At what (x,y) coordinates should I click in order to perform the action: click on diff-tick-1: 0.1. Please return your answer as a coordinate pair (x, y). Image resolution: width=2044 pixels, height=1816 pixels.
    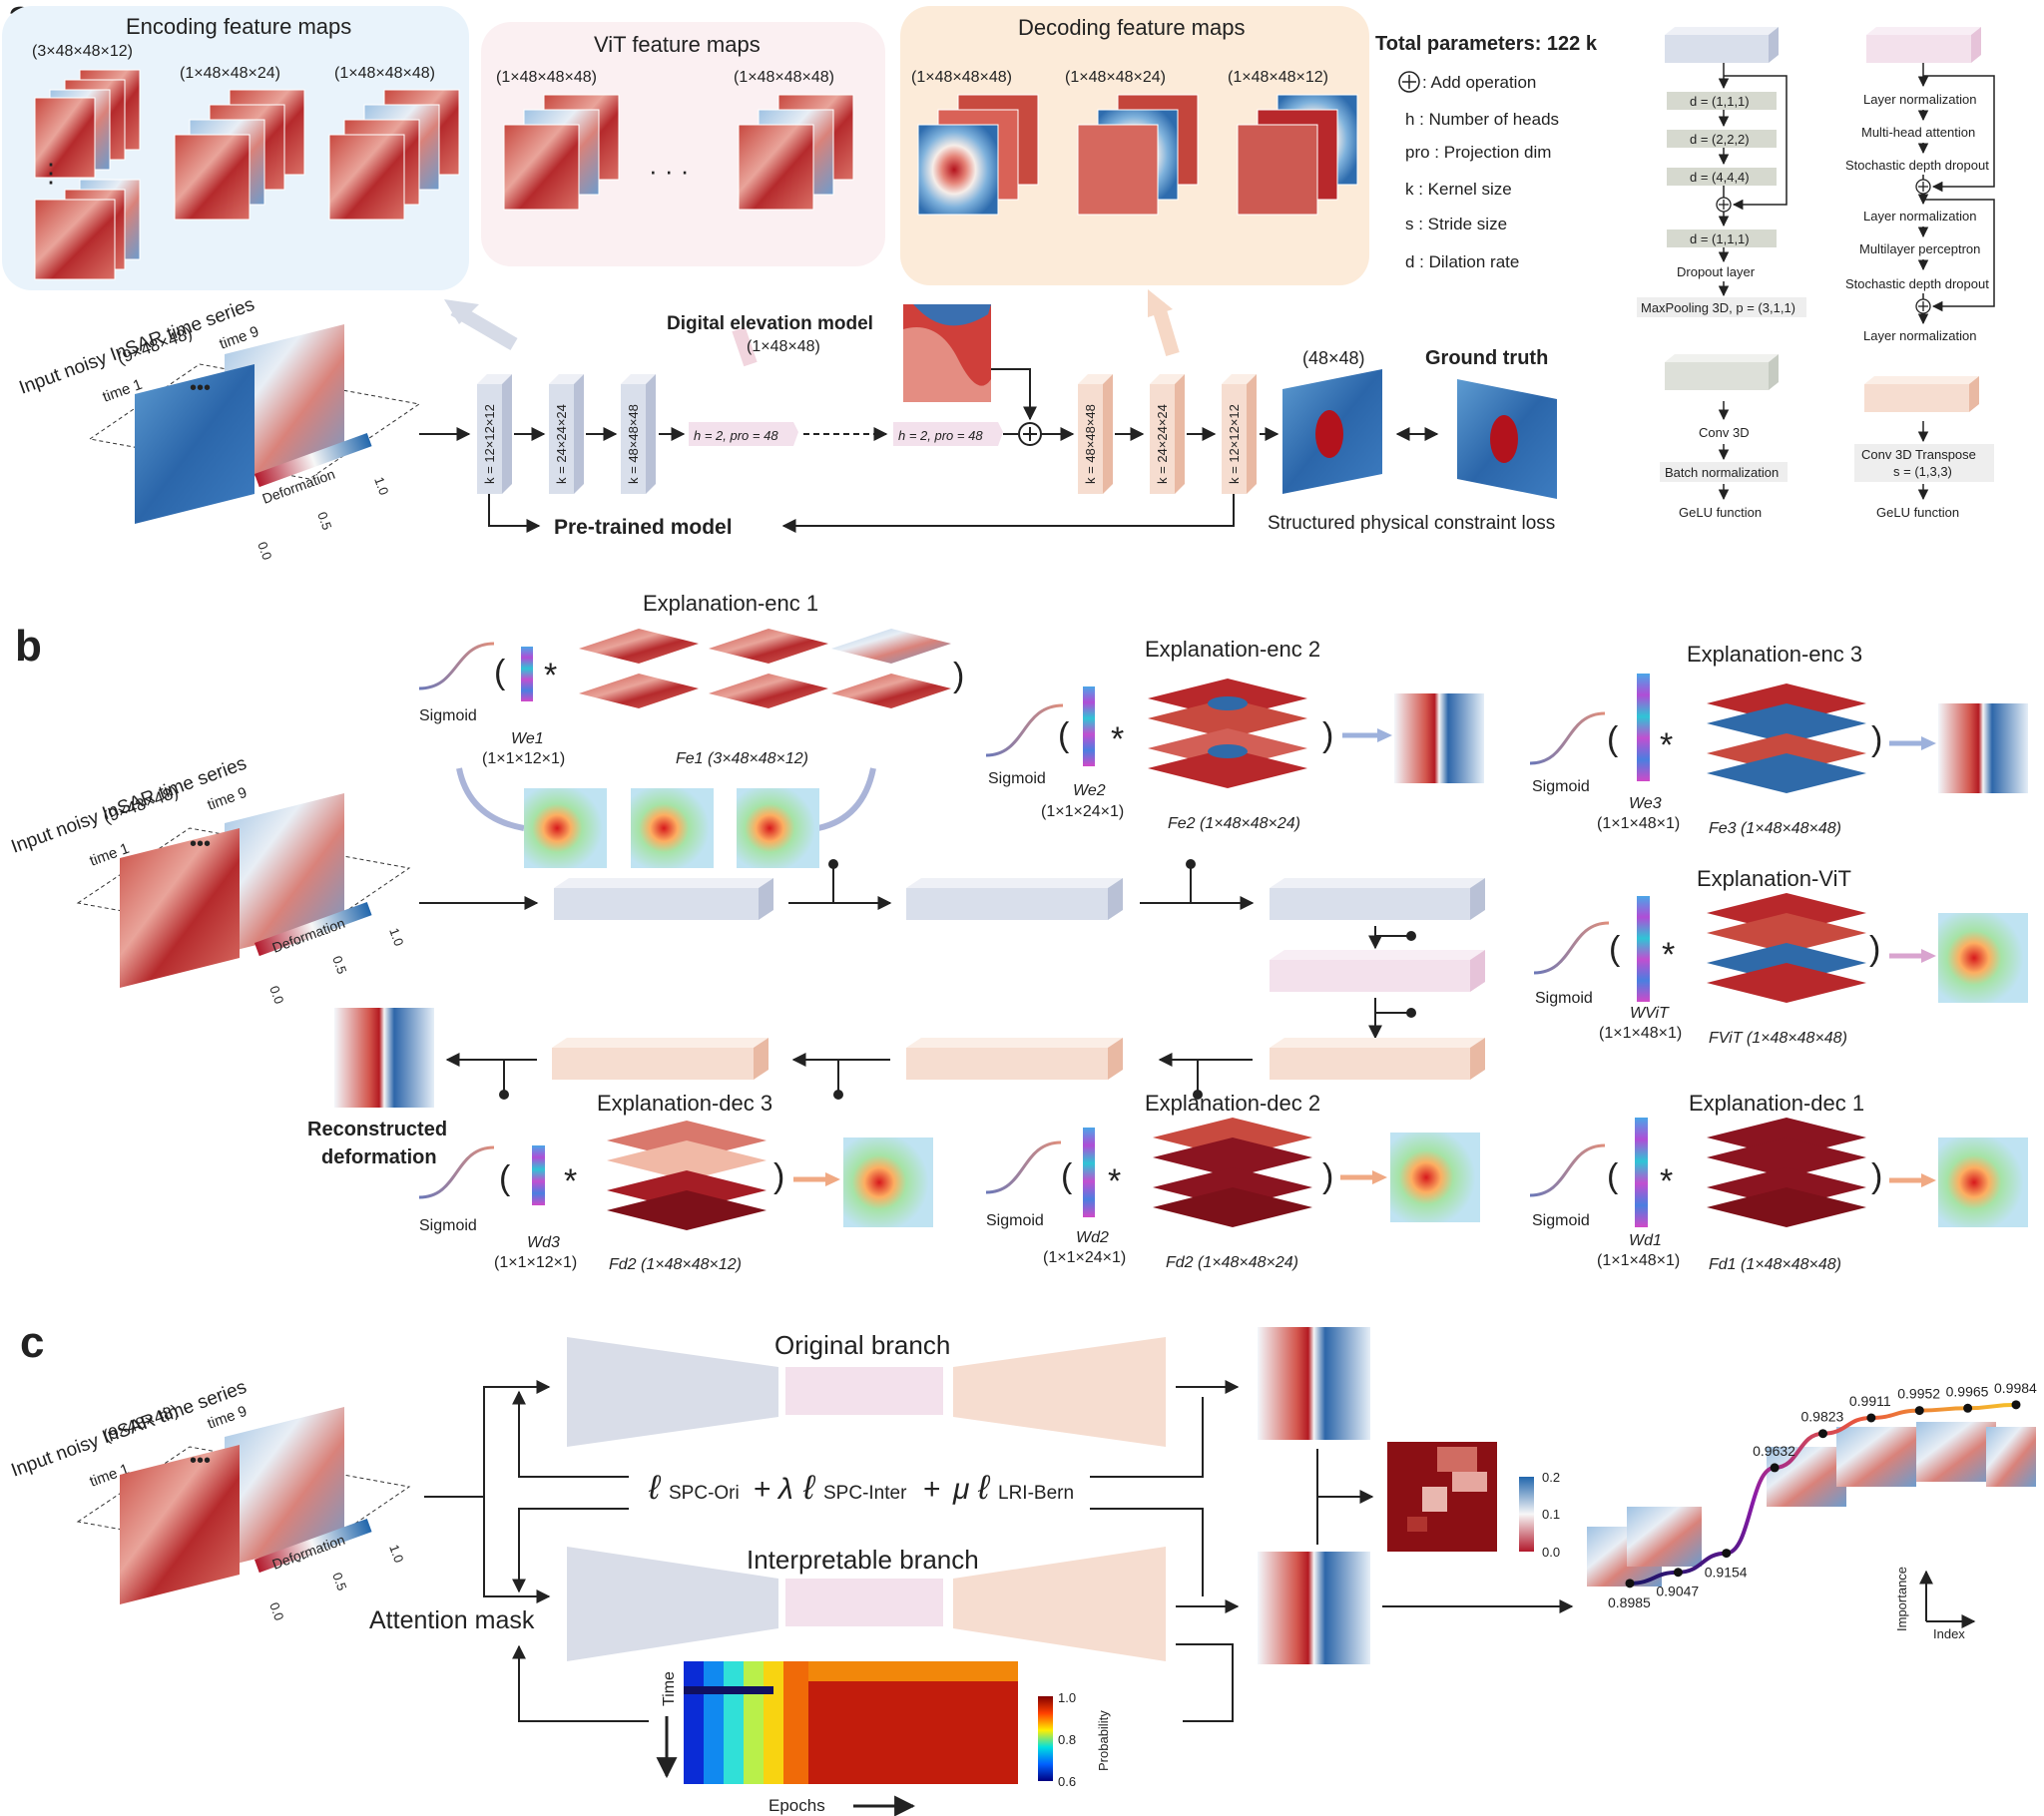
    Looking at the image, I should click on (1551, 1514).